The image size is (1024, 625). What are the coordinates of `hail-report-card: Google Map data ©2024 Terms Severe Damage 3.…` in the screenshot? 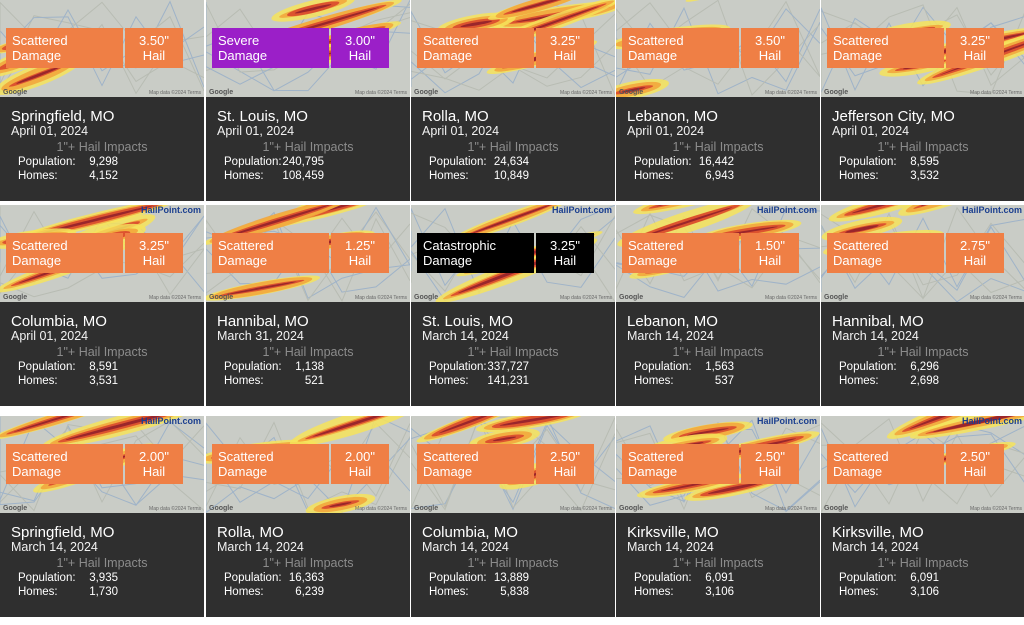 It's located at (308, 100).